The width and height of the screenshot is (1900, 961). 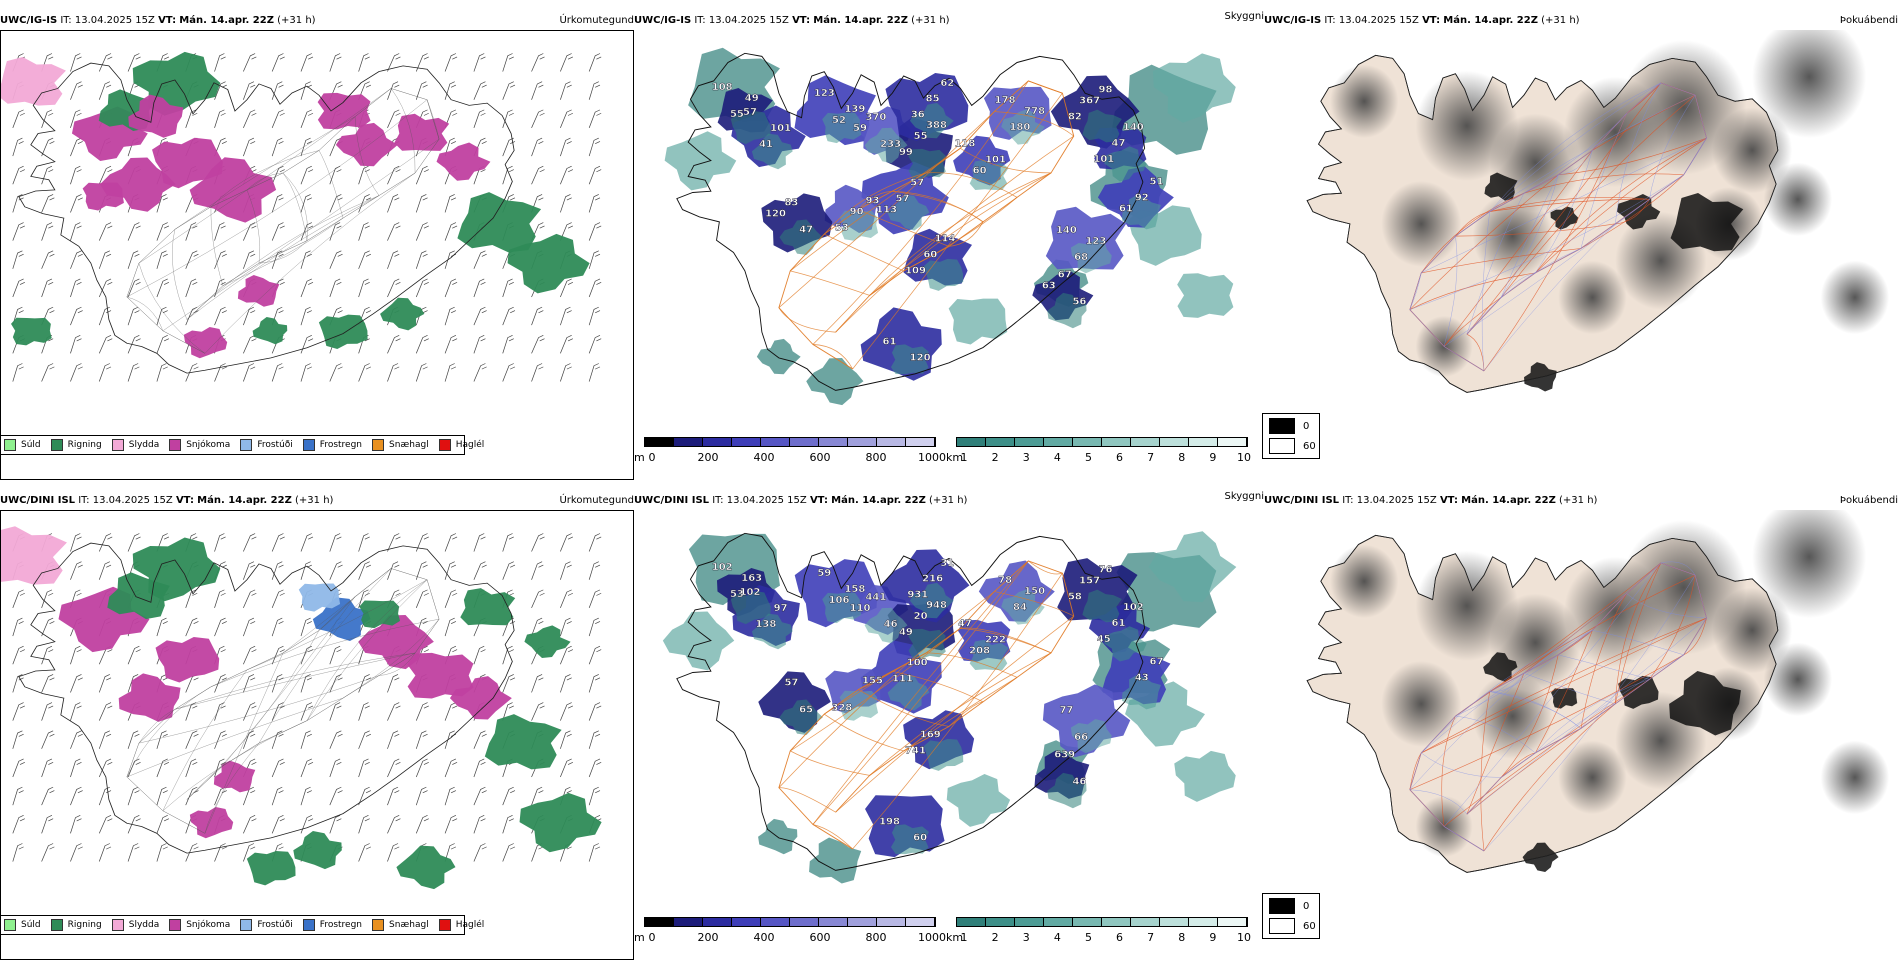 I want to click on cloud-base-label: 98, so click(x=1106, y=90).